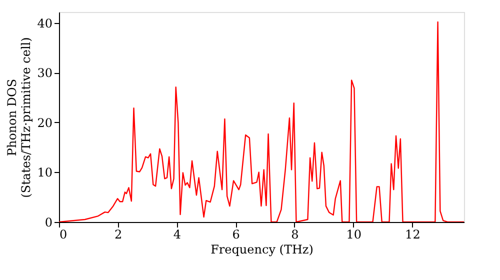 Image resolution: width=500 pixels, height=280 pixels. Describe the element at coordinates (354, 235) in the screenshot. I see `x-tick-label: 10` at that location.